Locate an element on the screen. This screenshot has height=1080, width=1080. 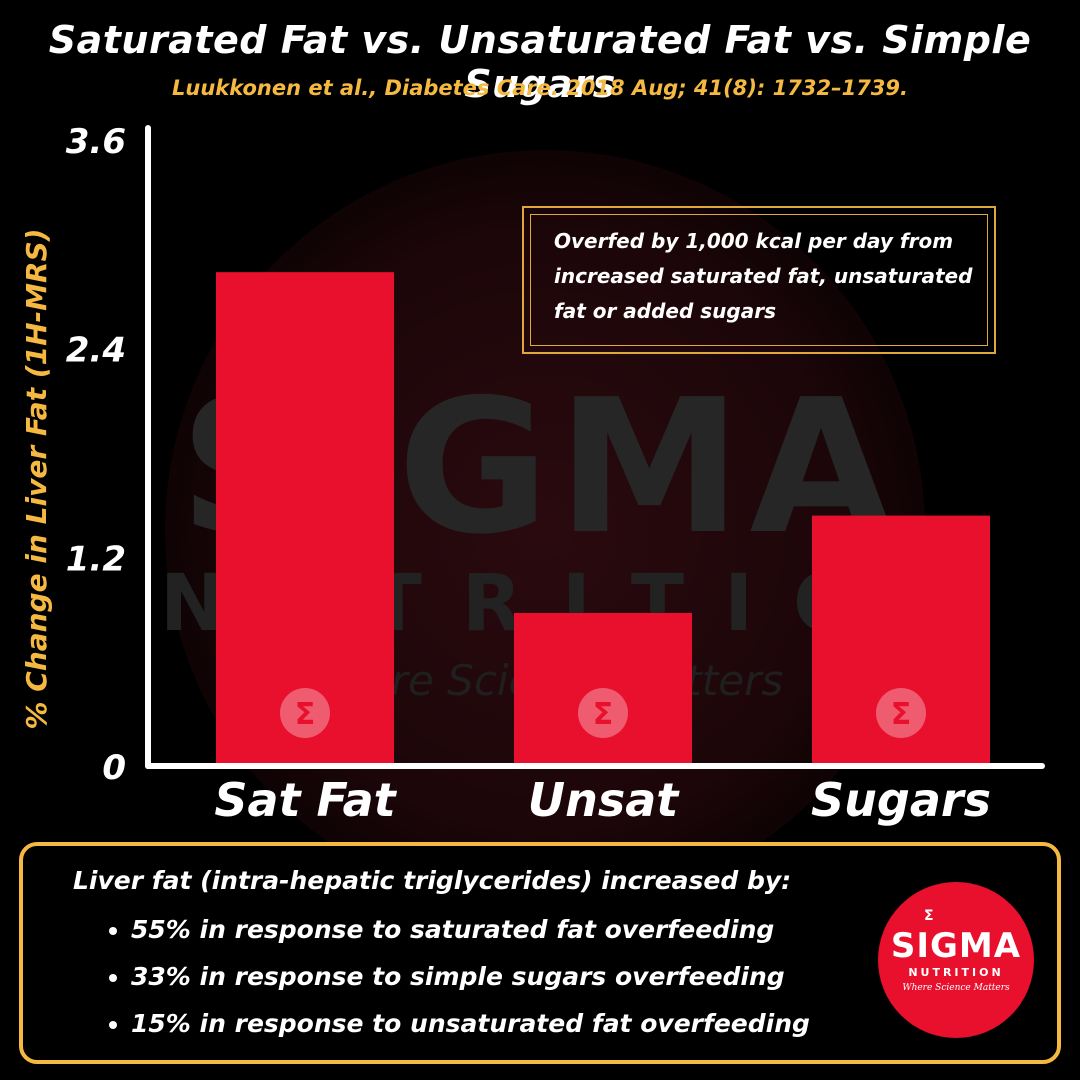
bar-sat-fat is located at coordinates (305, 519).